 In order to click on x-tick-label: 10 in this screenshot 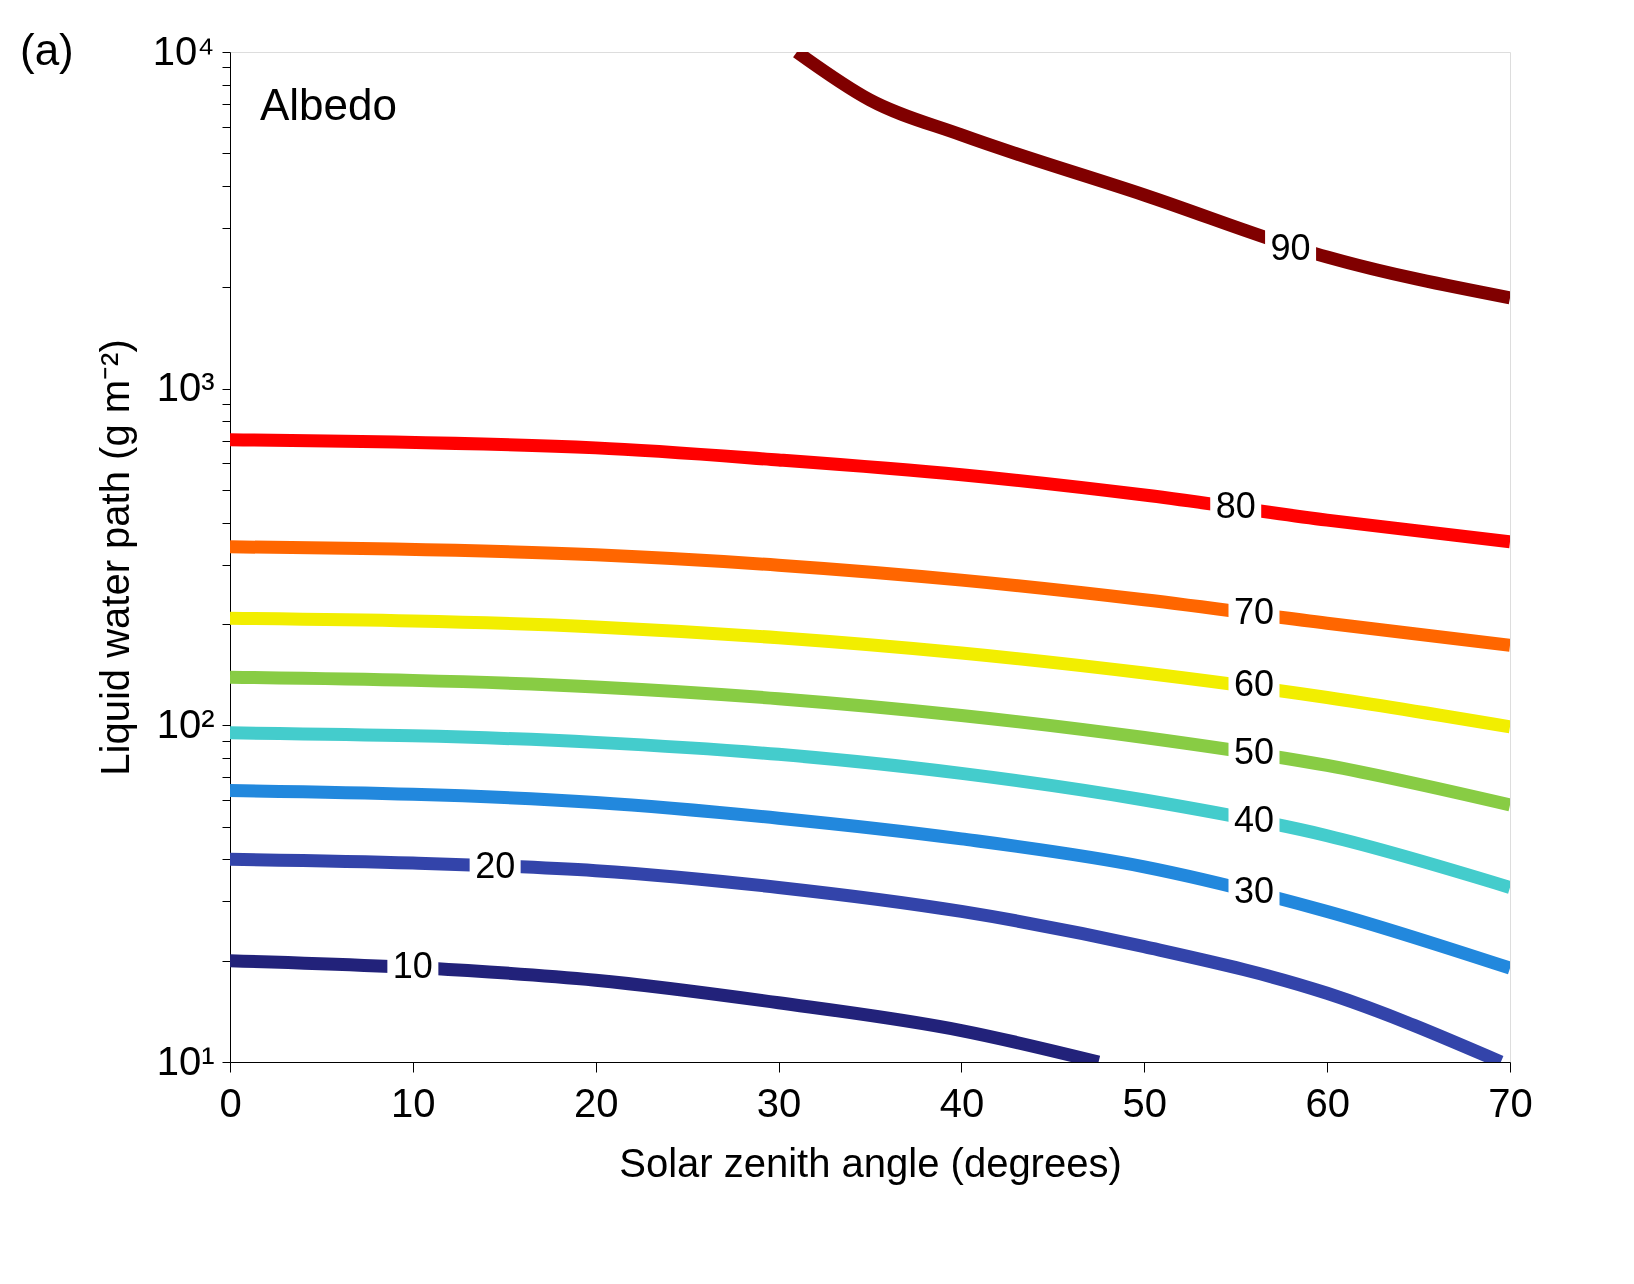, I will do `click(413, 1102)`.